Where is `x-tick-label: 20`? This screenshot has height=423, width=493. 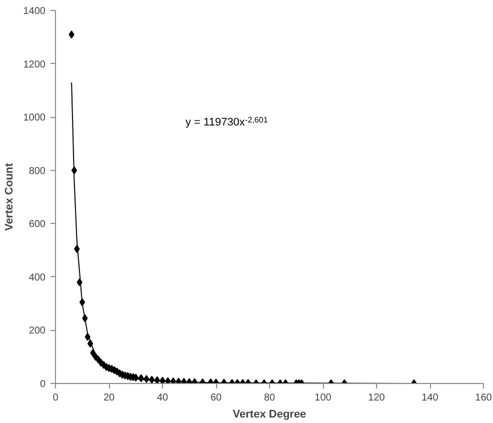
x-tick-label: 20 is located at coordinates (109, 398).